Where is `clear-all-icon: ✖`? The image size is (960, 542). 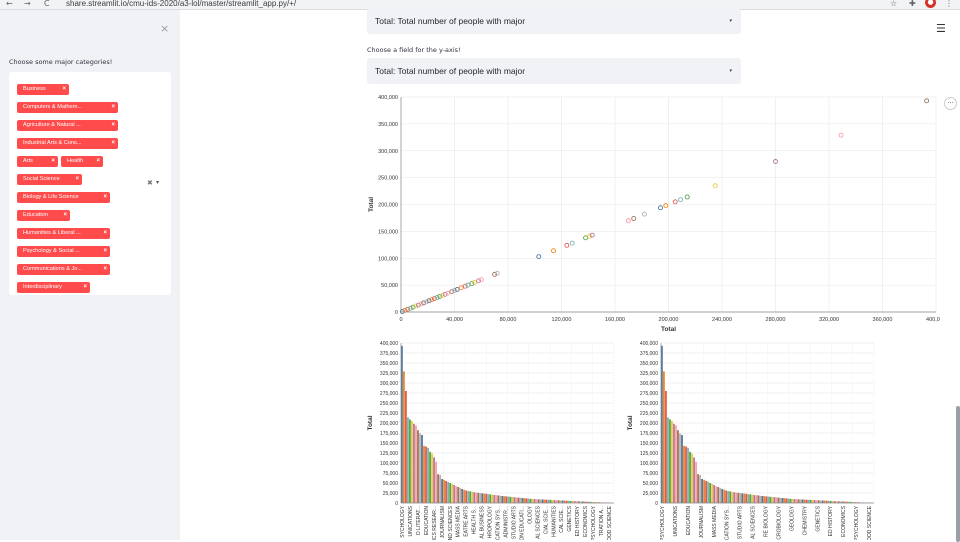
clear-all-icon: ✖ is located at coordinates (150, 183).